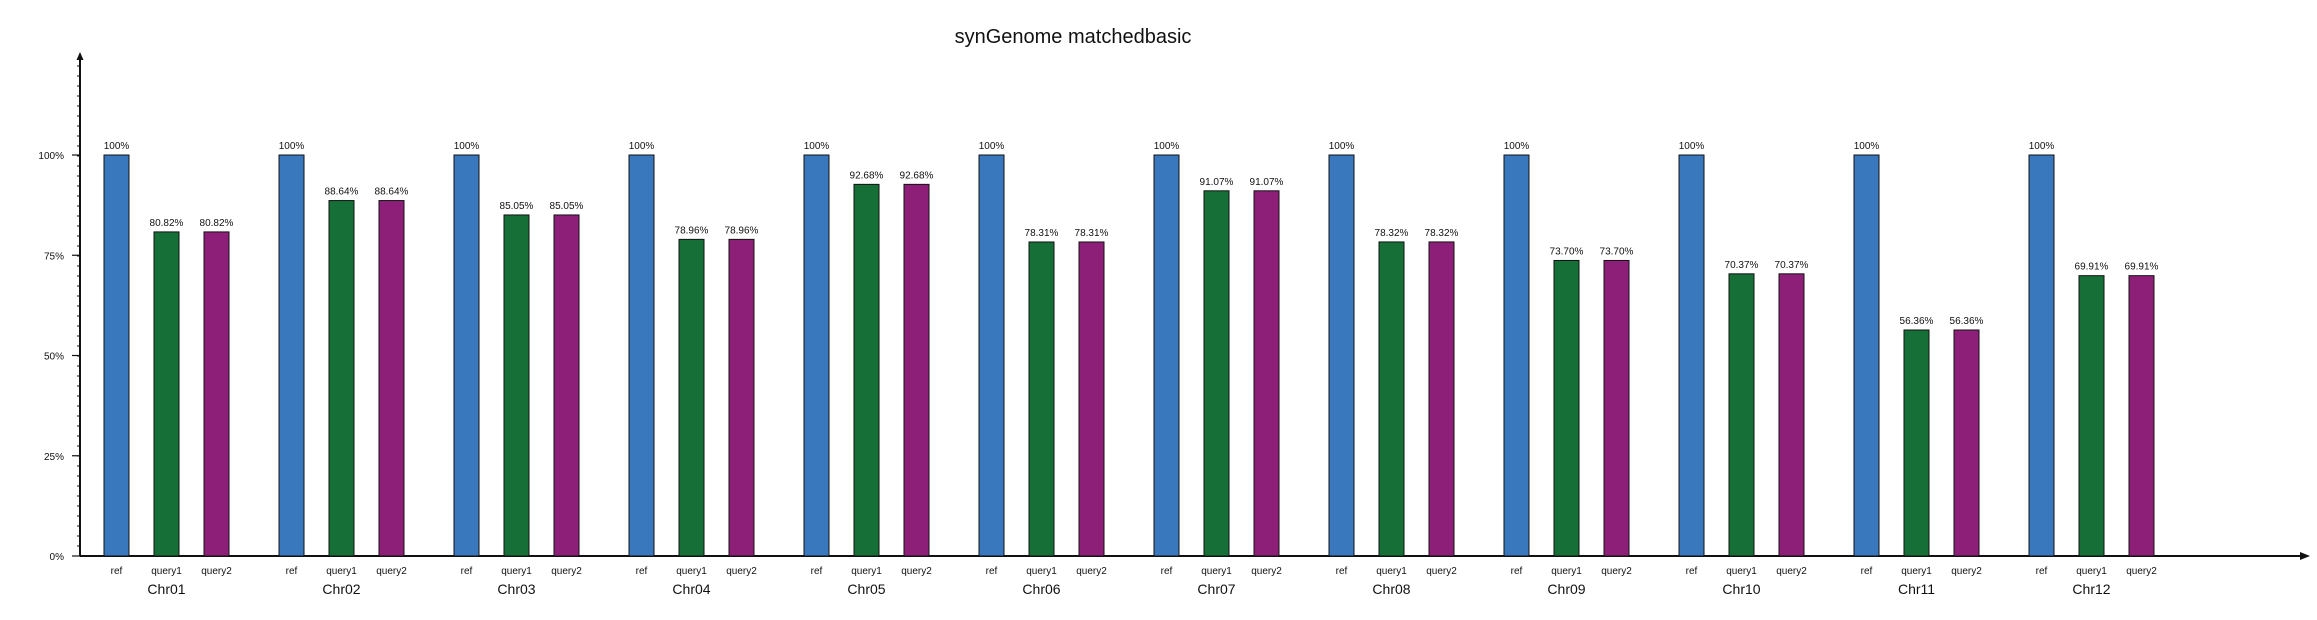  What do you see at coordinates (1391, 399) in the screenshot?
I see `bar-query1-Chr08` at bounding box center [1391, 399].